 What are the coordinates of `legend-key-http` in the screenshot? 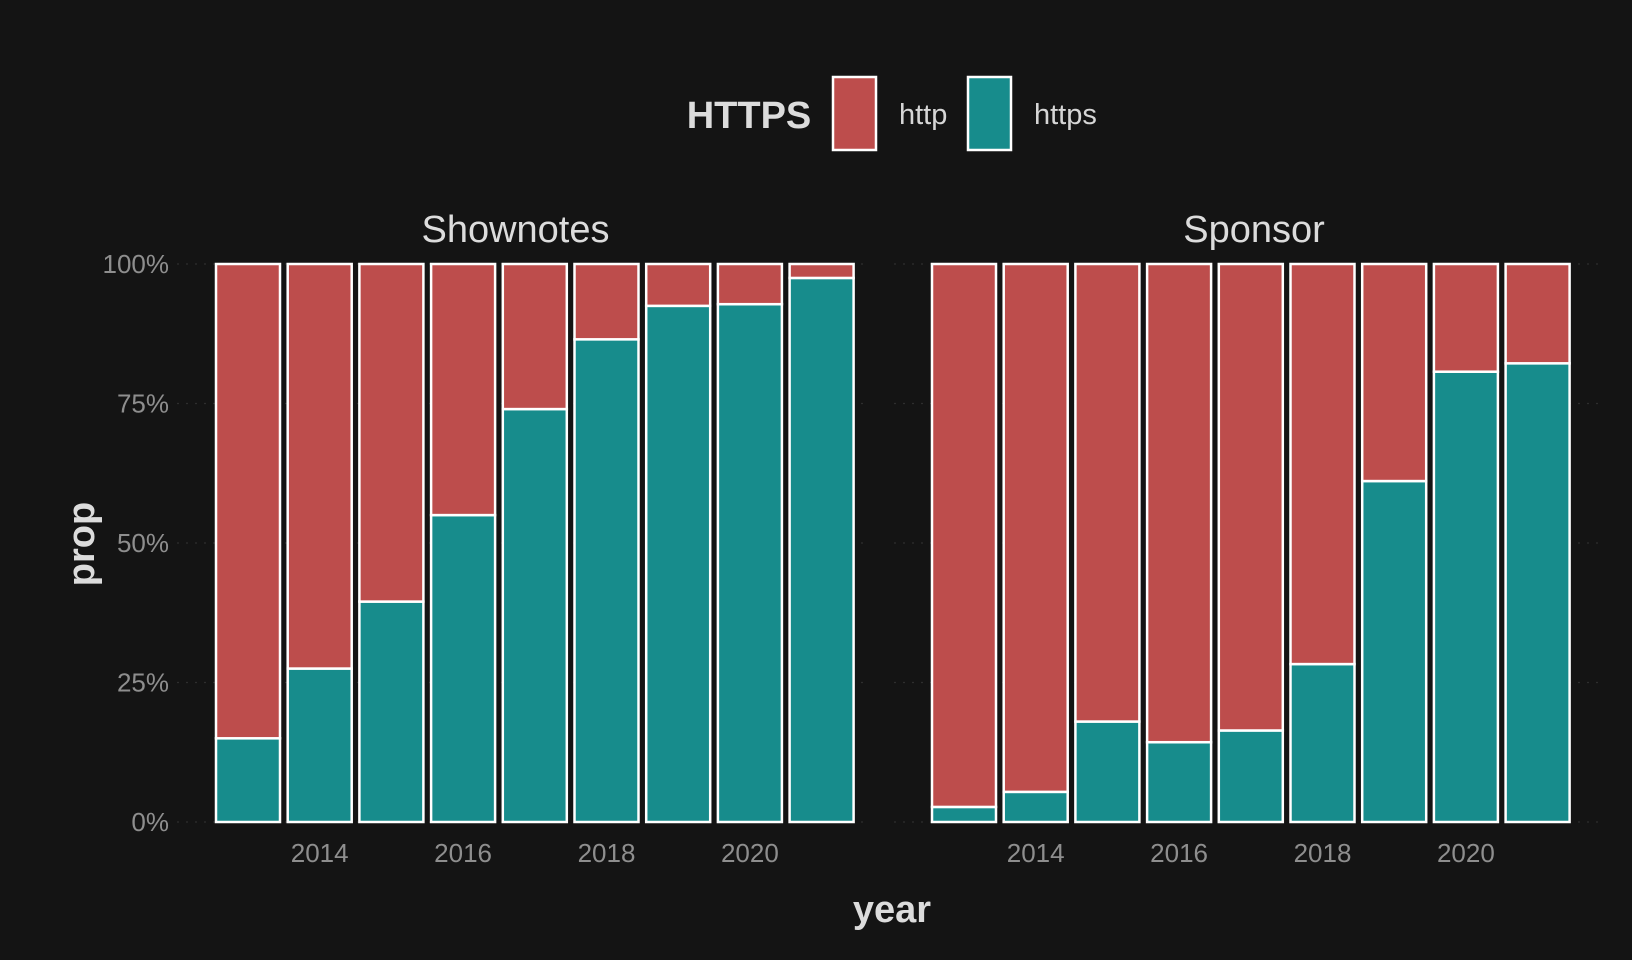 It's located at (854, 113).